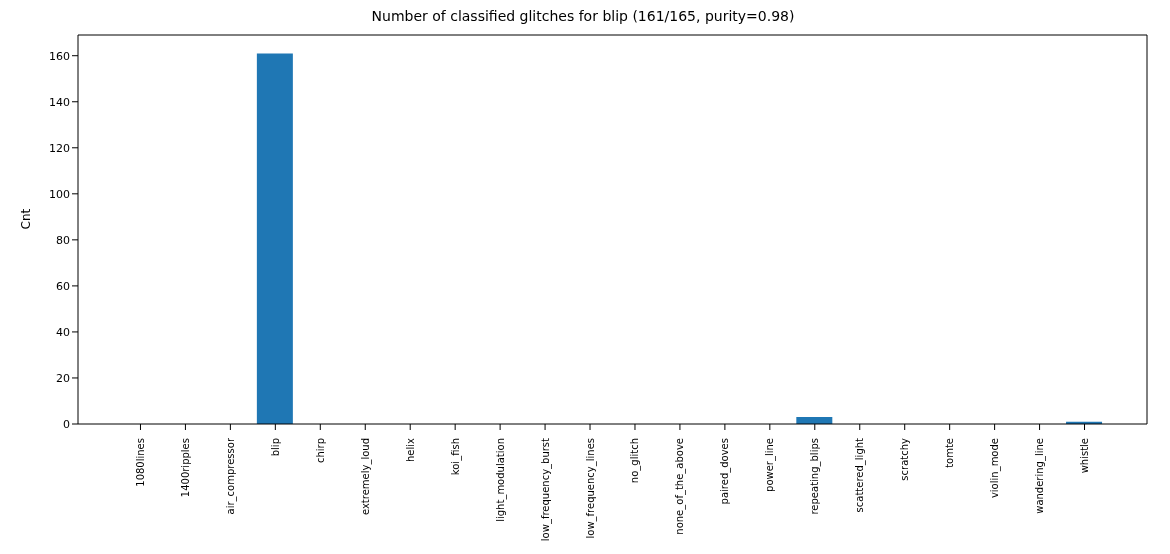 The width and height of the screenshot is (1170, 554). What do you see at coordinates (545, 489) in the screenshot?
I see `x-tick-label: low_frequency_burst` at bounding box center [545, 489].